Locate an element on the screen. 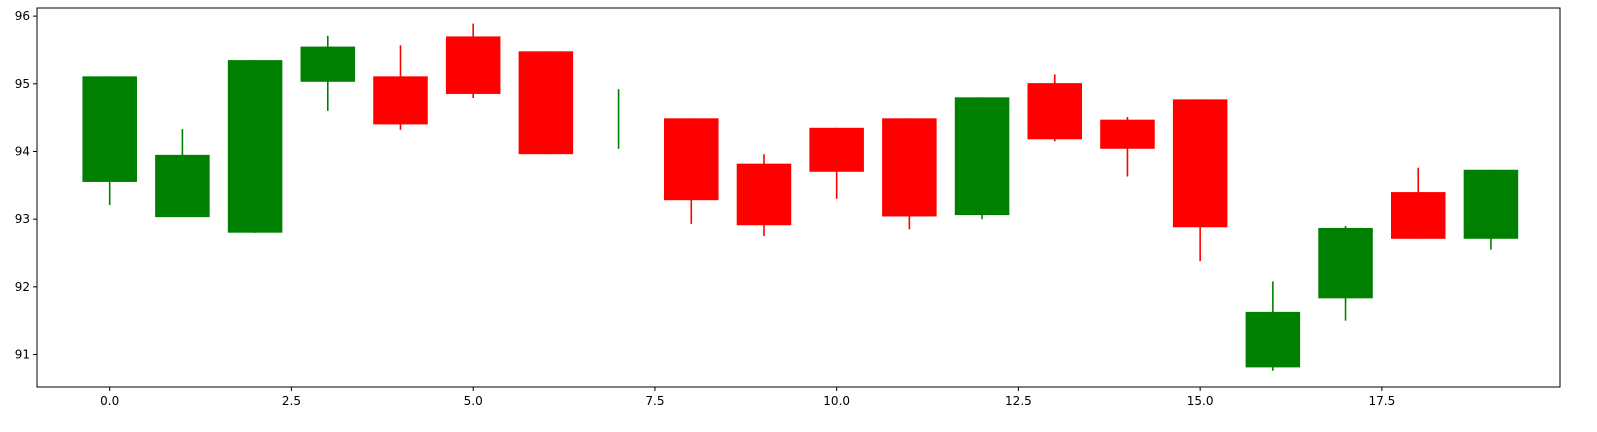 The width and height of the screenshot is (1597, 432). y-tick-label: 96 is located at coordinates (22, 16).